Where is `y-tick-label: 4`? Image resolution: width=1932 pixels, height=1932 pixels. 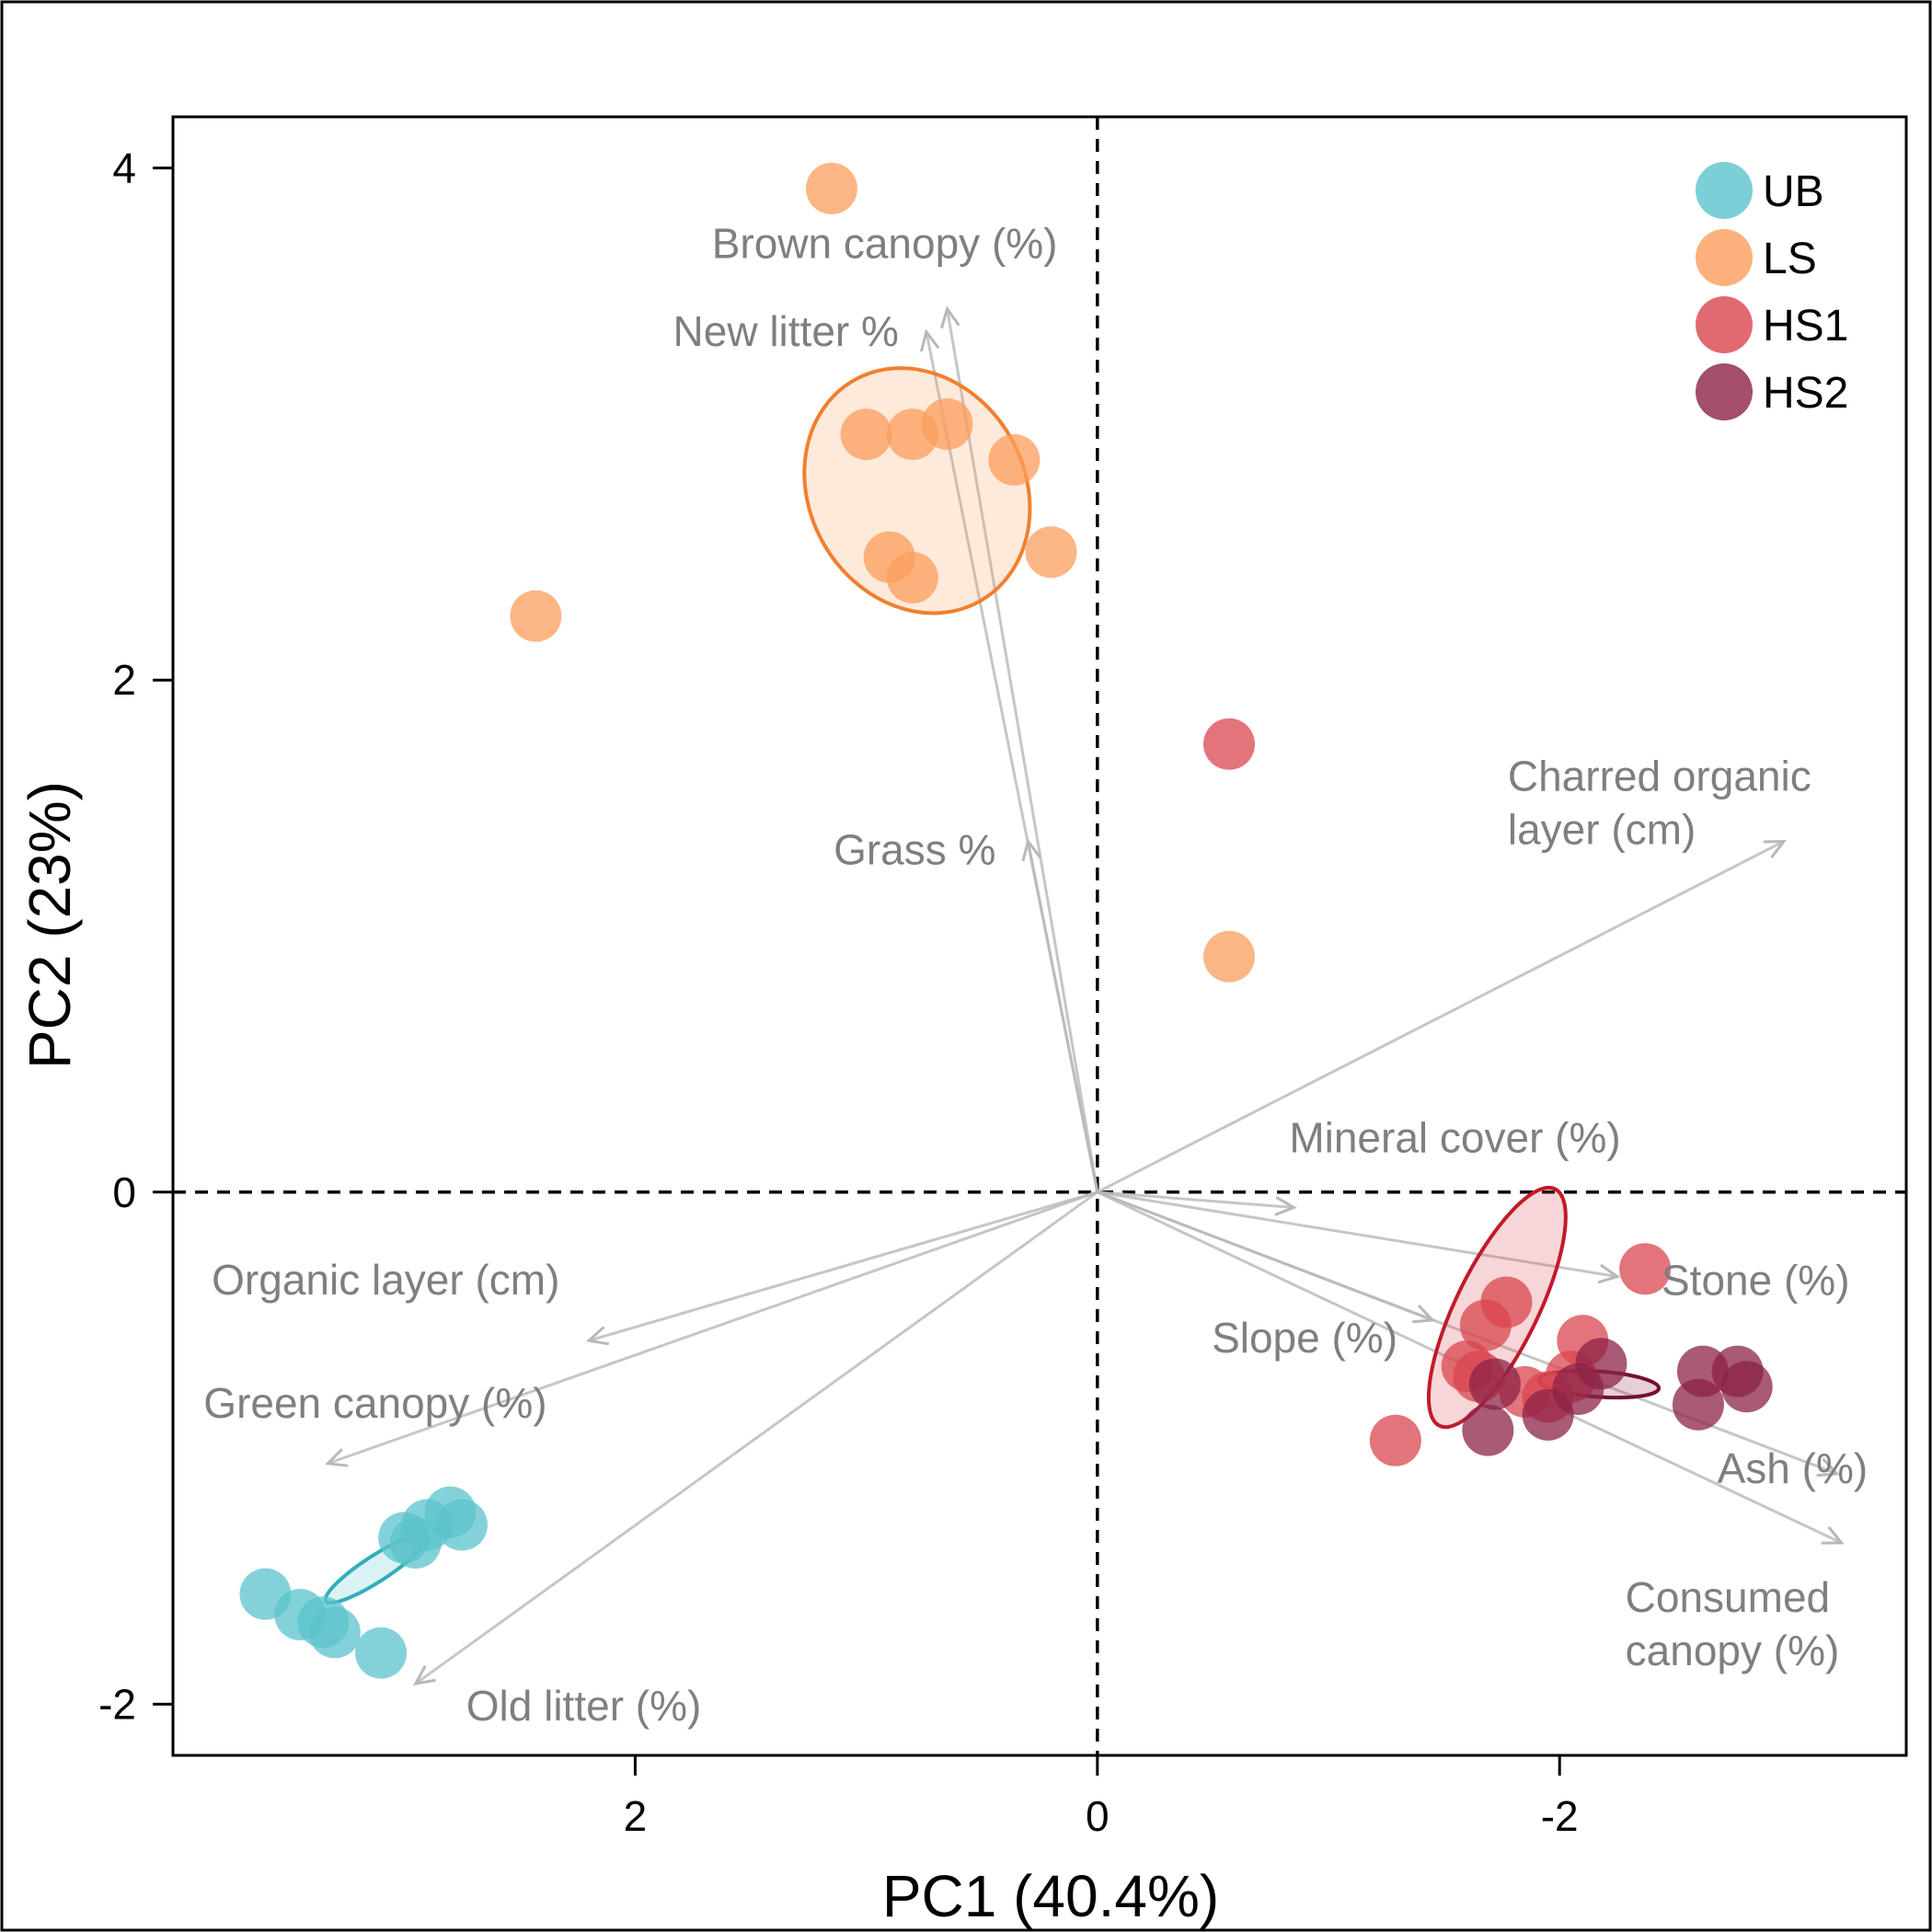 y-tick-label: 4 is located at coordinates (124, 168).